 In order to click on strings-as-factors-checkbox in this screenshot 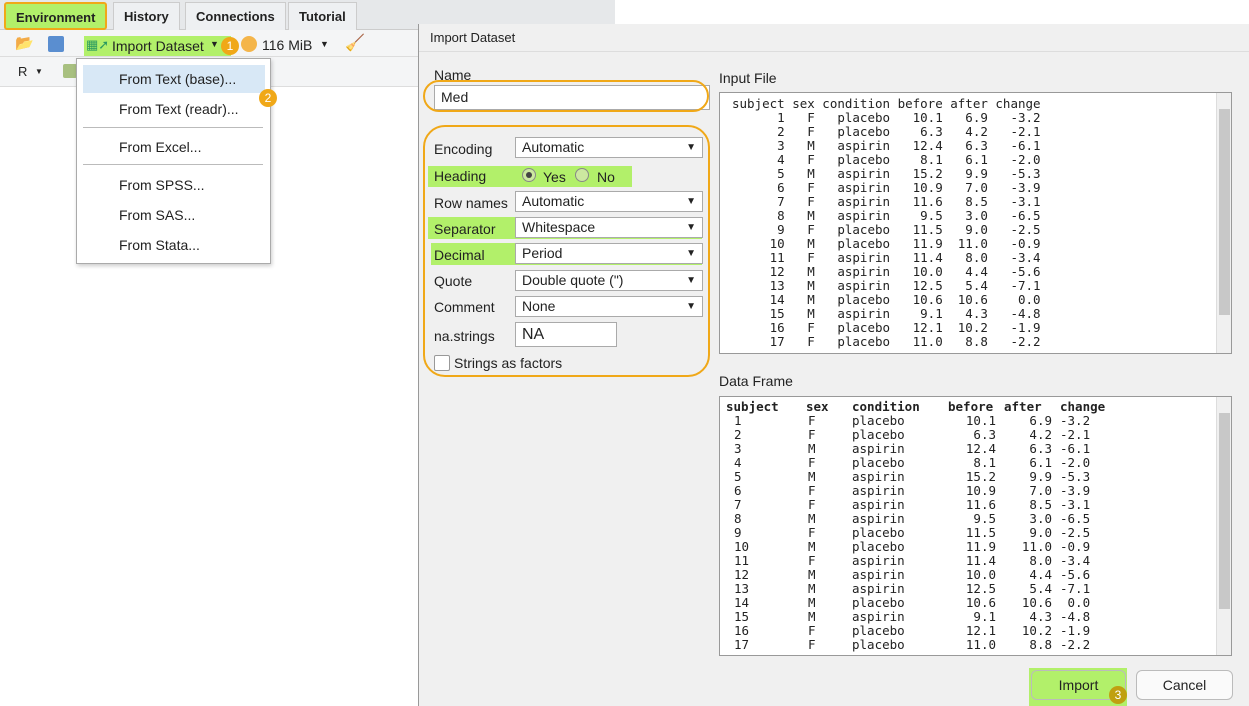, I will do `click(442, 363)`.